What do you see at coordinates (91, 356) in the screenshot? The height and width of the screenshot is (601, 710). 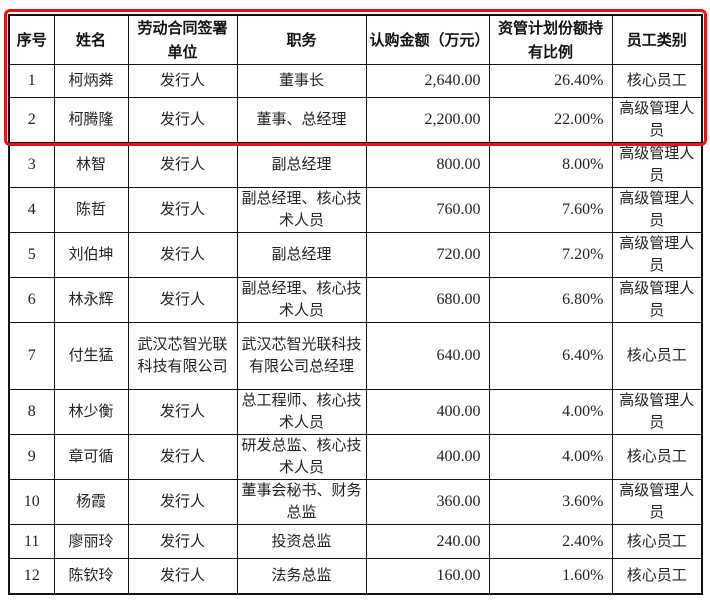 I see `cell-name: 付生猛` at bounding box center [91, 356].